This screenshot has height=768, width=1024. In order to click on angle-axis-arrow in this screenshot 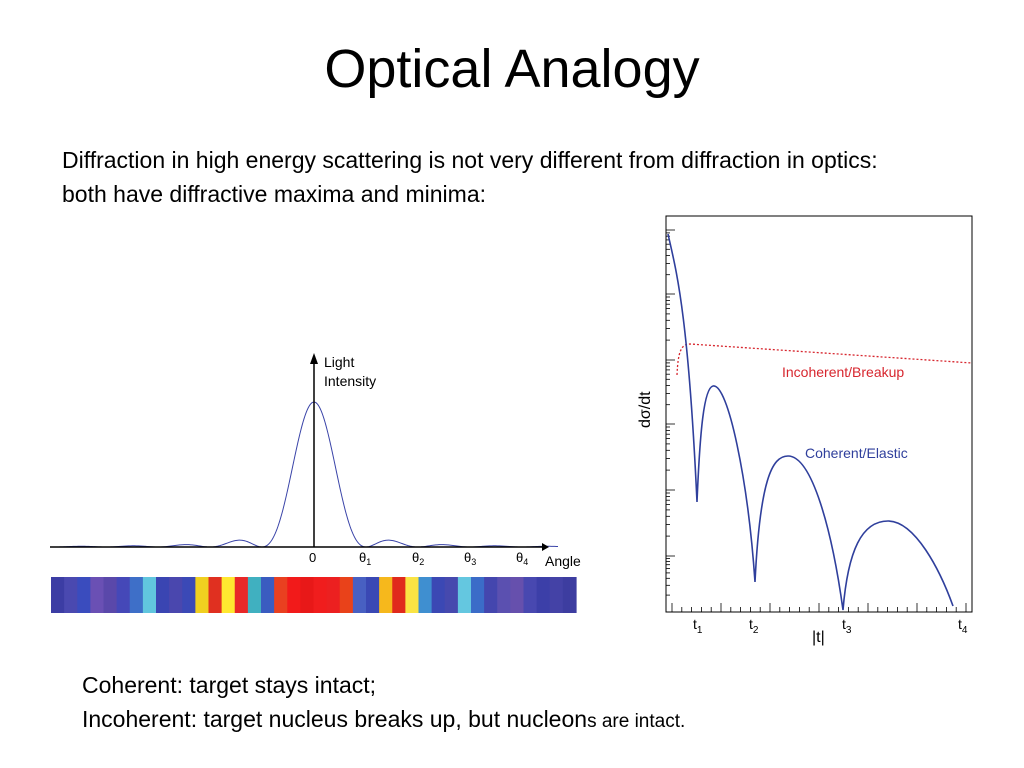, I will do `click(545, 547)`.